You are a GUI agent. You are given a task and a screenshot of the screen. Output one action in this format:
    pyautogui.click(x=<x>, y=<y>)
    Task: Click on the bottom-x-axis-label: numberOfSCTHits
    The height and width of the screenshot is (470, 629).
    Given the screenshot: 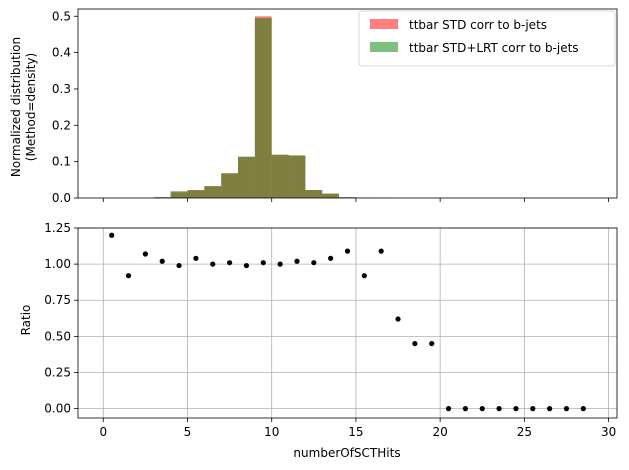 What is the action you would take?
    pyautogui.click(x=346, y=453)
    